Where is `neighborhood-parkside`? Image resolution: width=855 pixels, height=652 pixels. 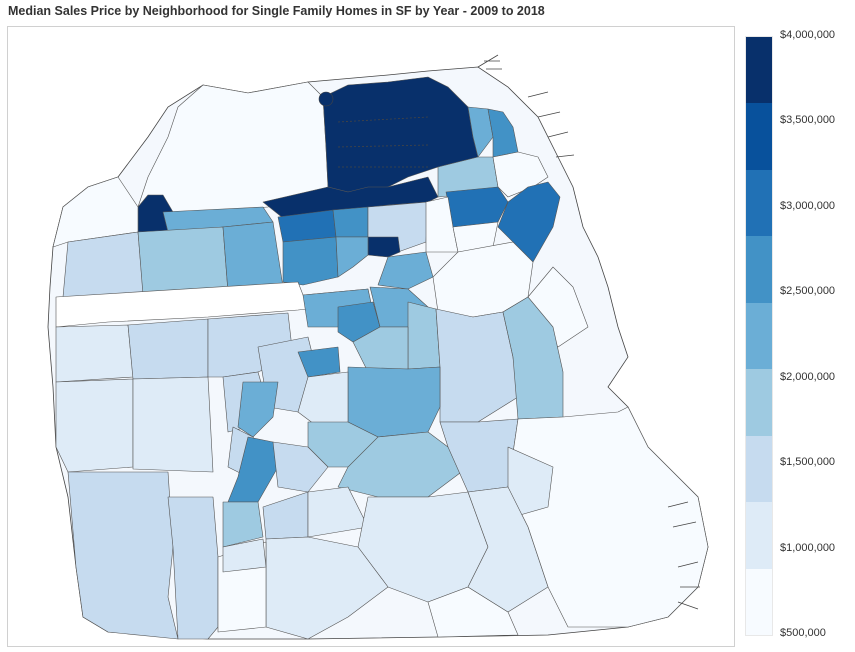 neighborhood-parkside is located at coordinates (94, 425).